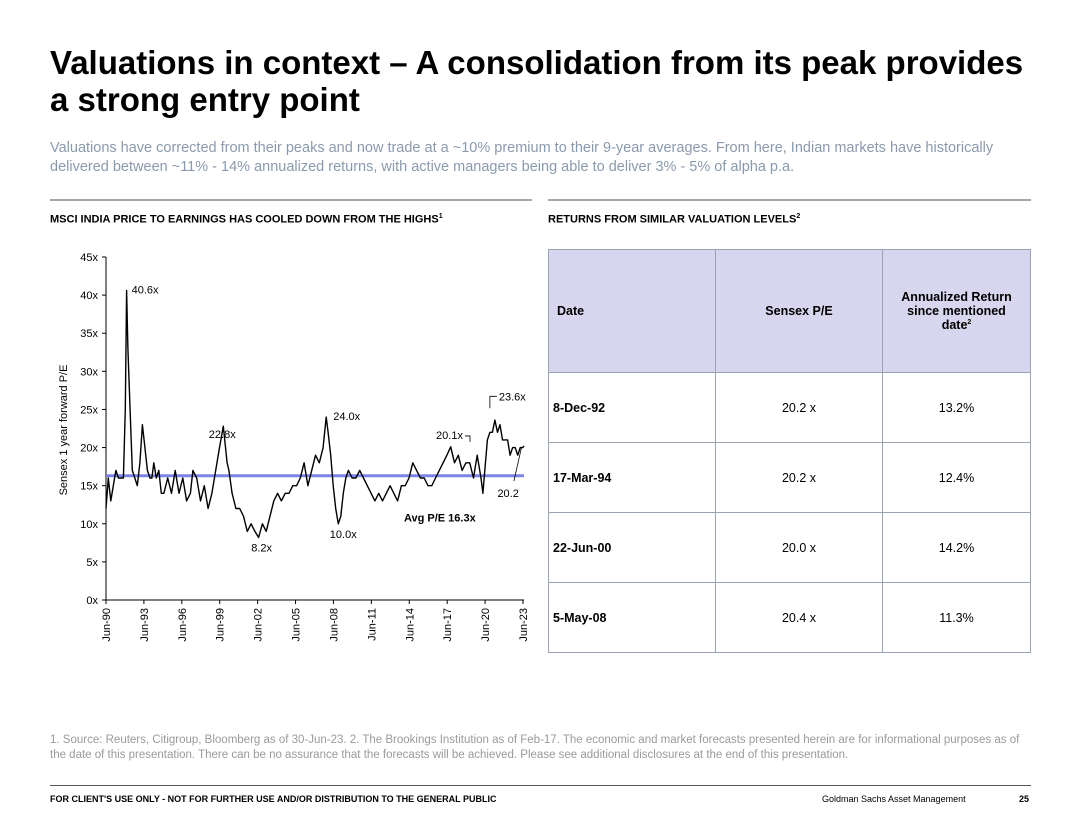  I want to click on cell-return: 12.4%, so click(956, 477).